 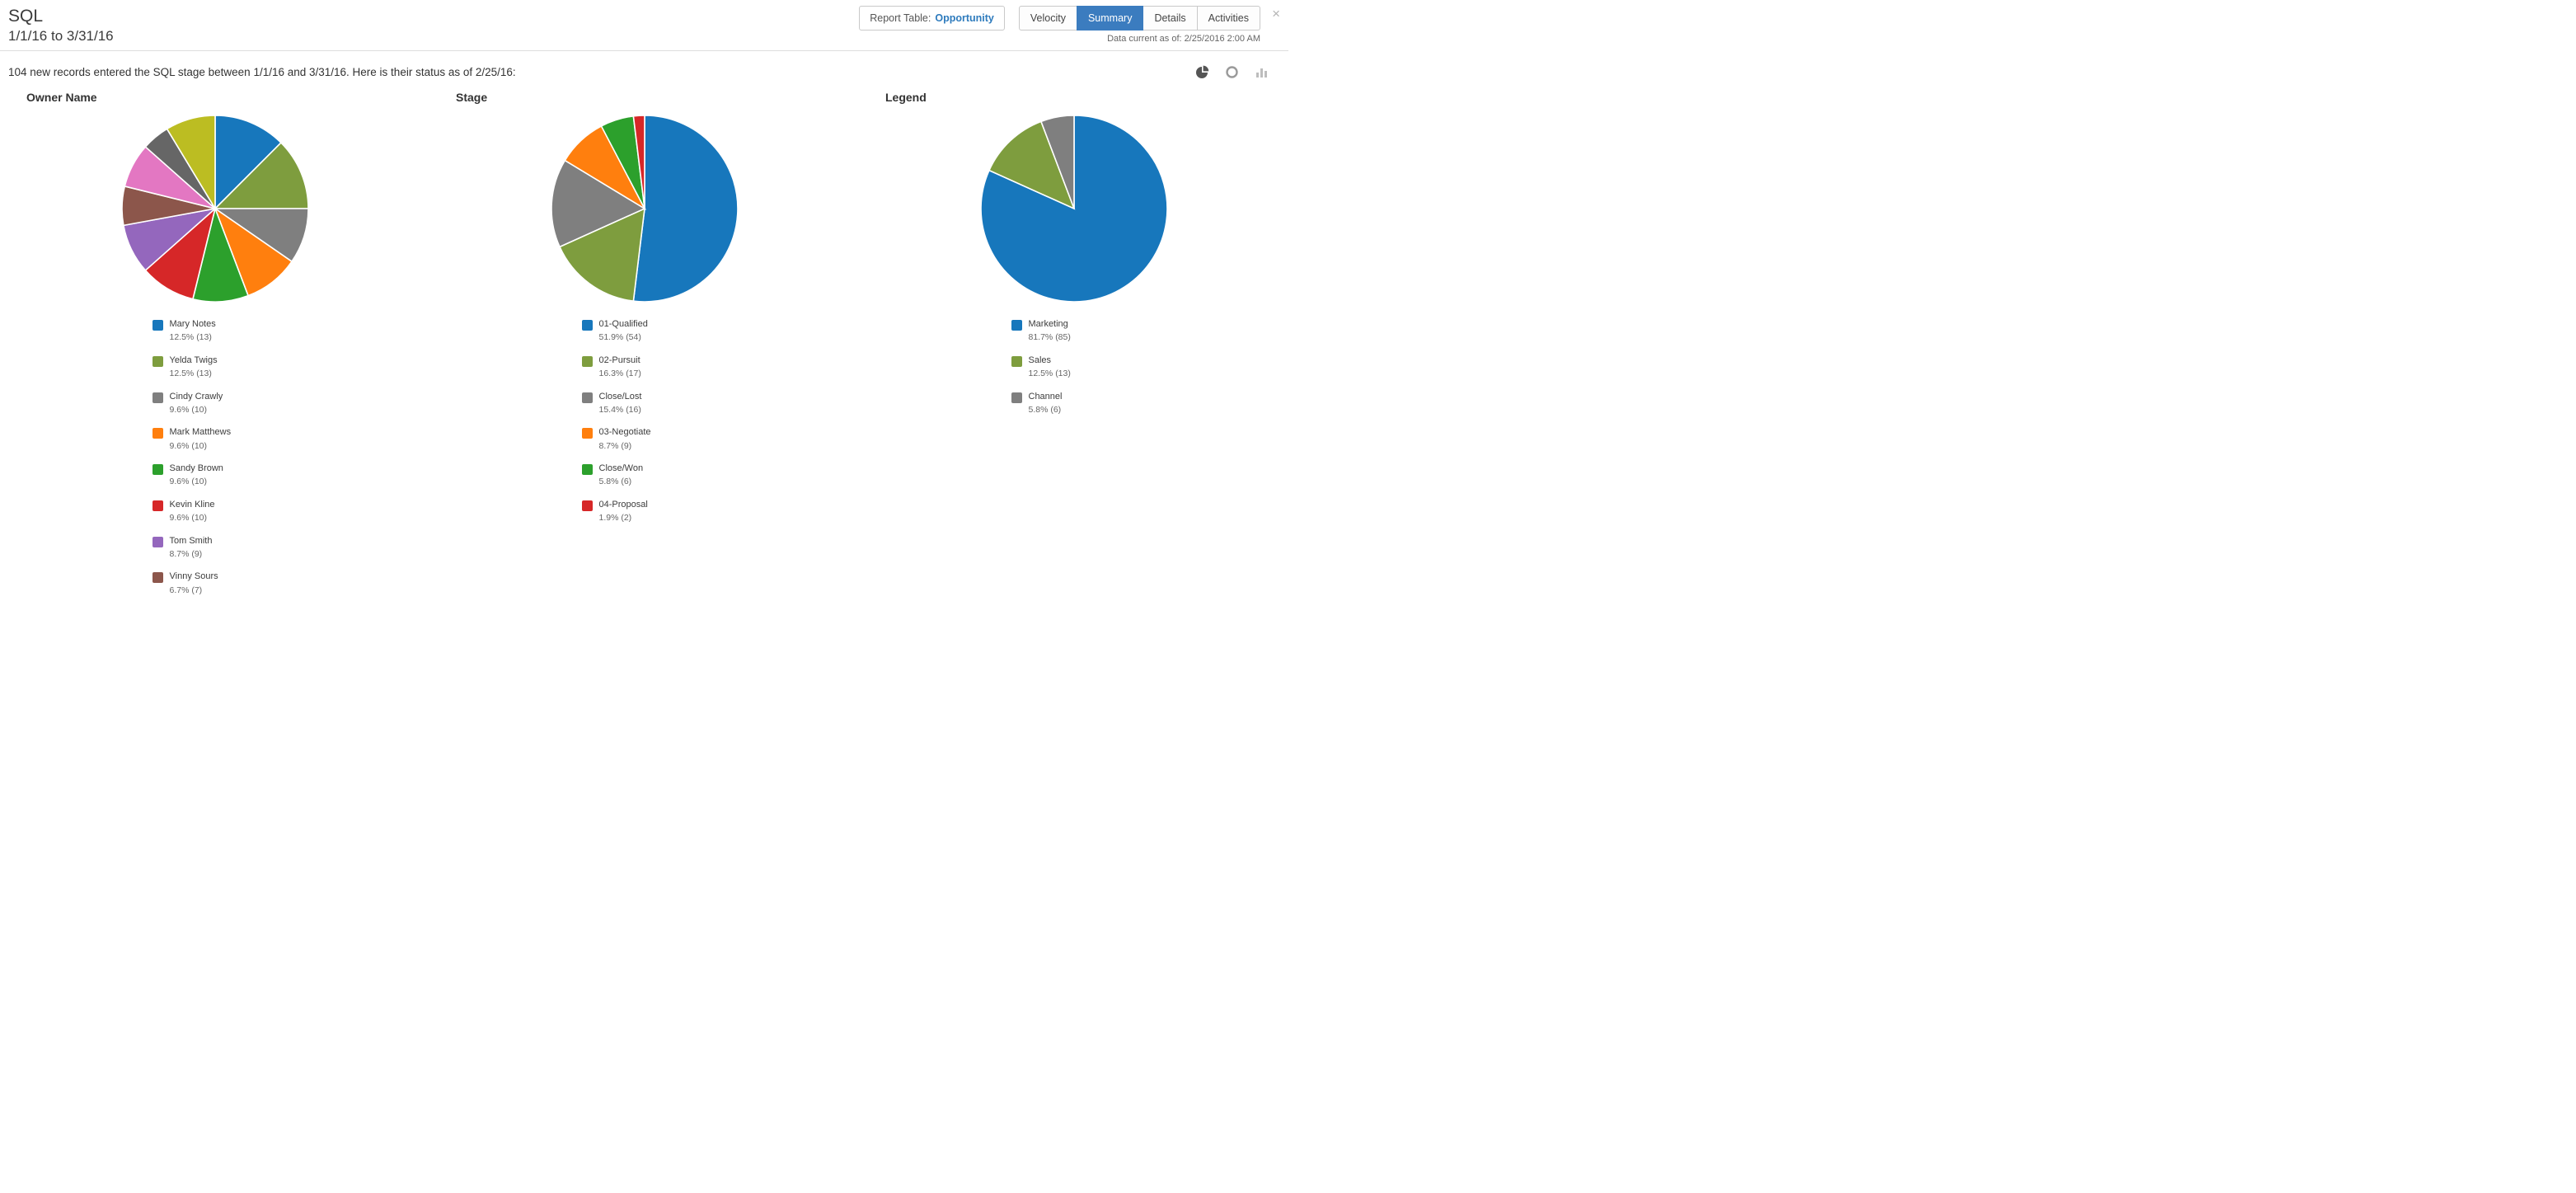 What do you see at coordinates (932, 18) in the screenshot?
I see `report-table-selector: Report Table: Opportunity` at bounding box center [932, 18].